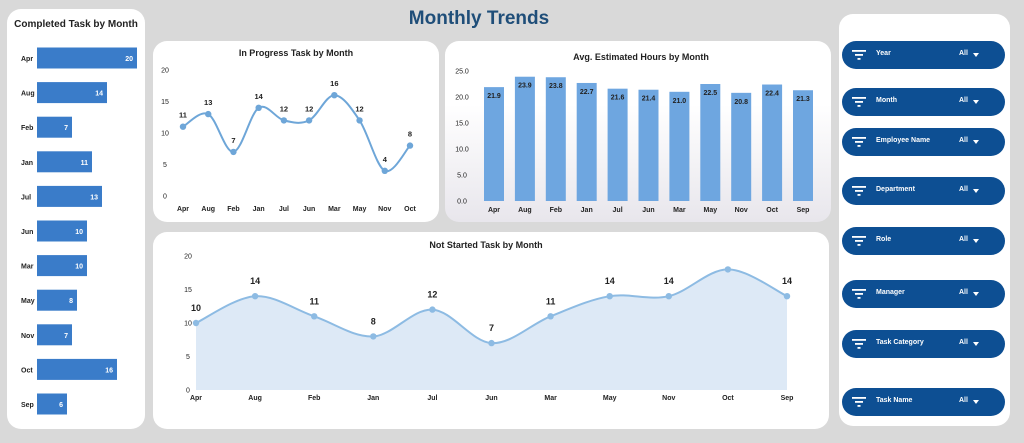 The height and width of the screenshot is (443, 1024). Describe the element at coordinates (923, 402) in the screenshot. I see `filter-task-name: Task Name All` at that location.